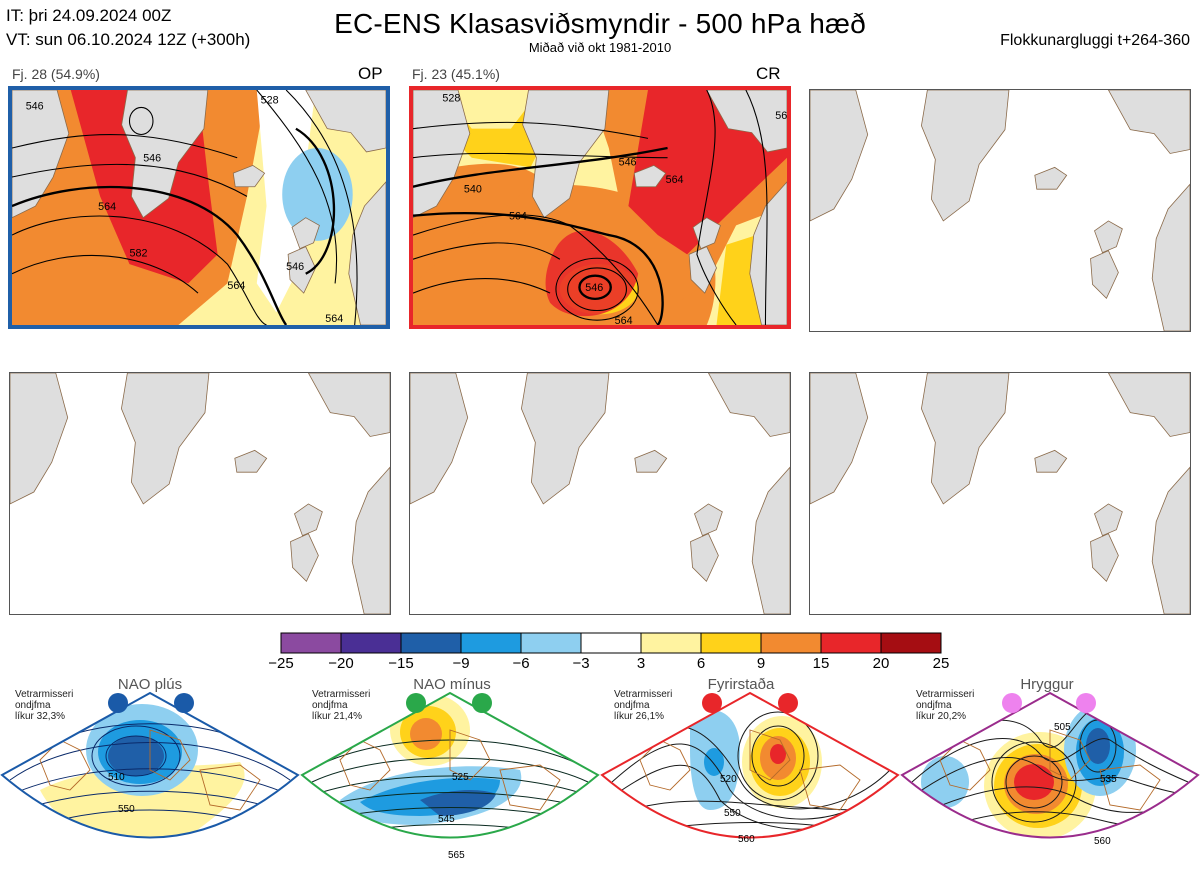  What do you see at coordinates (452, 684) in the screenshot?
I see `regime-title-nao-minus: NAO mínus` at bounding box center [452, 684].